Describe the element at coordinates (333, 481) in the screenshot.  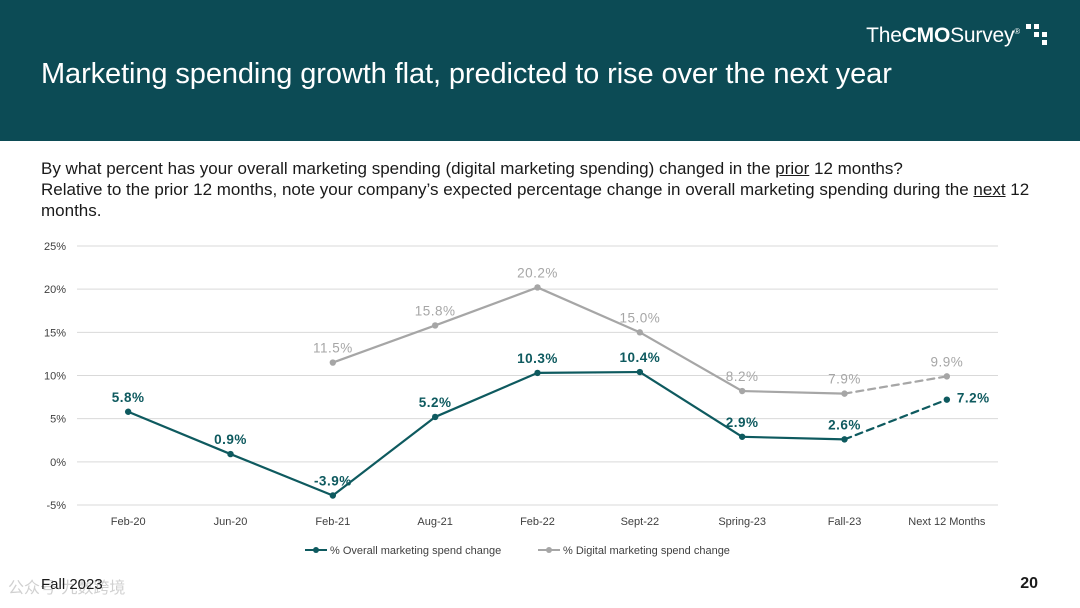
I see `overall-data-label: -3.9%` at that location.